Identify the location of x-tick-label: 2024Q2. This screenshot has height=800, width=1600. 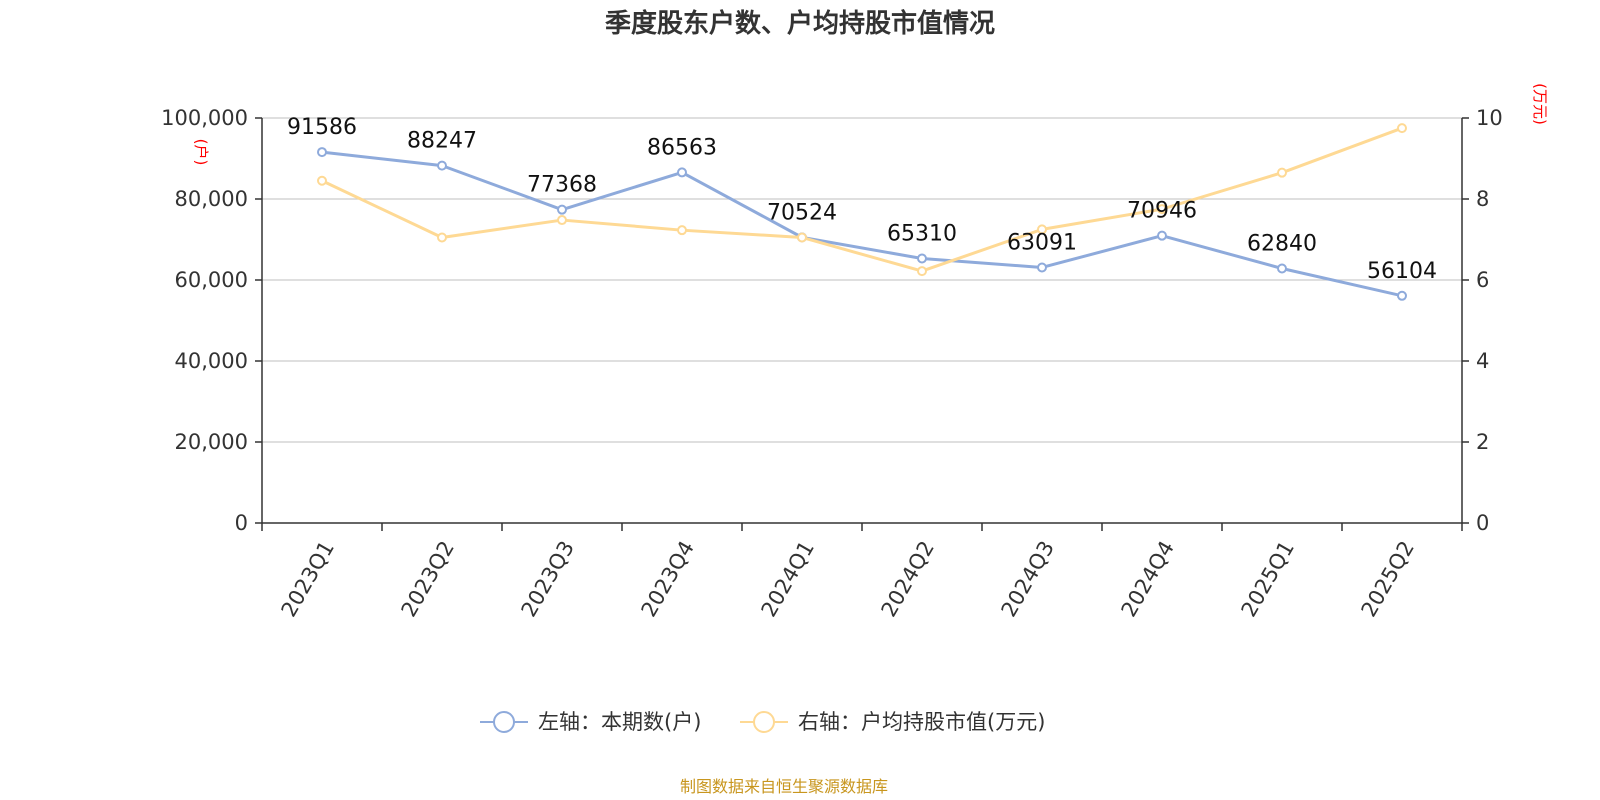
(908, 579).